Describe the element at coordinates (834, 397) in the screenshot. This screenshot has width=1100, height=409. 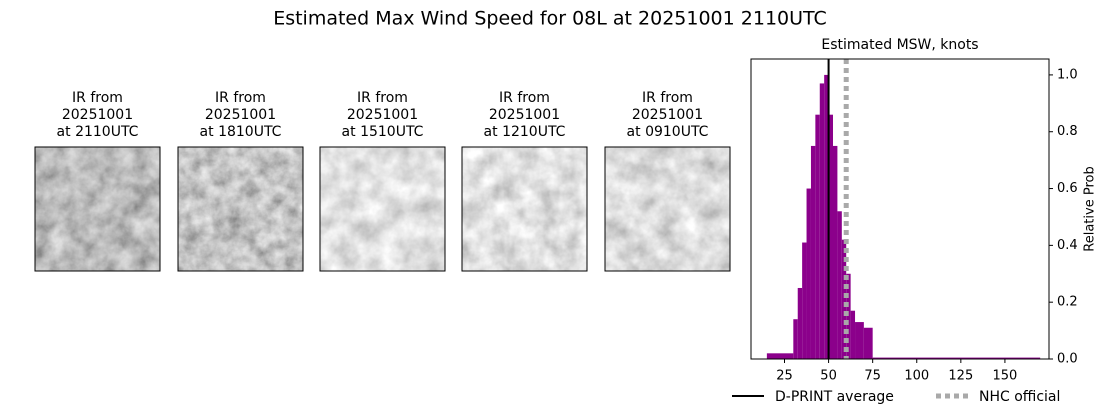
I see `legend-label: D-PRINT average` at that location.